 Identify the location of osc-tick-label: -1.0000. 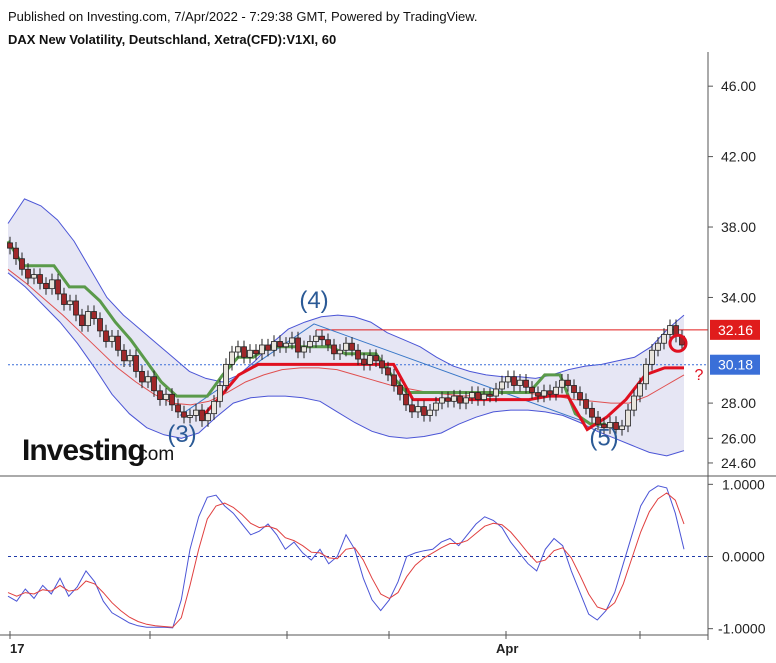
(742, 629).